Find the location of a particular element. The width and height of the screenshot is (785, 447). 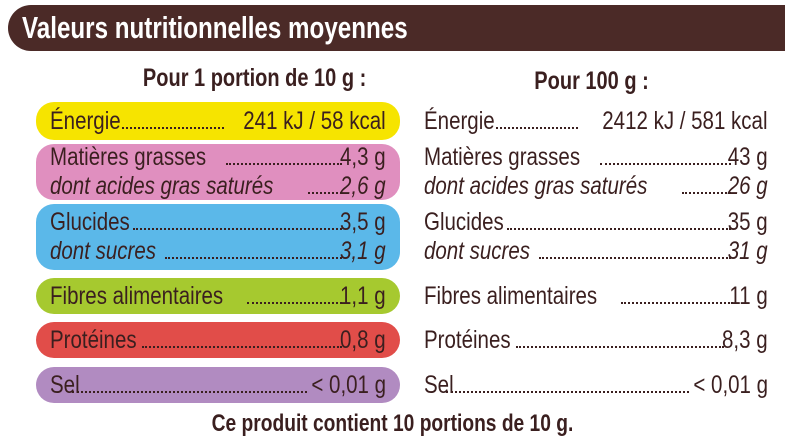

sub-line: dont acides gras saturés 2,6 g is located at coordinates (218, 186).